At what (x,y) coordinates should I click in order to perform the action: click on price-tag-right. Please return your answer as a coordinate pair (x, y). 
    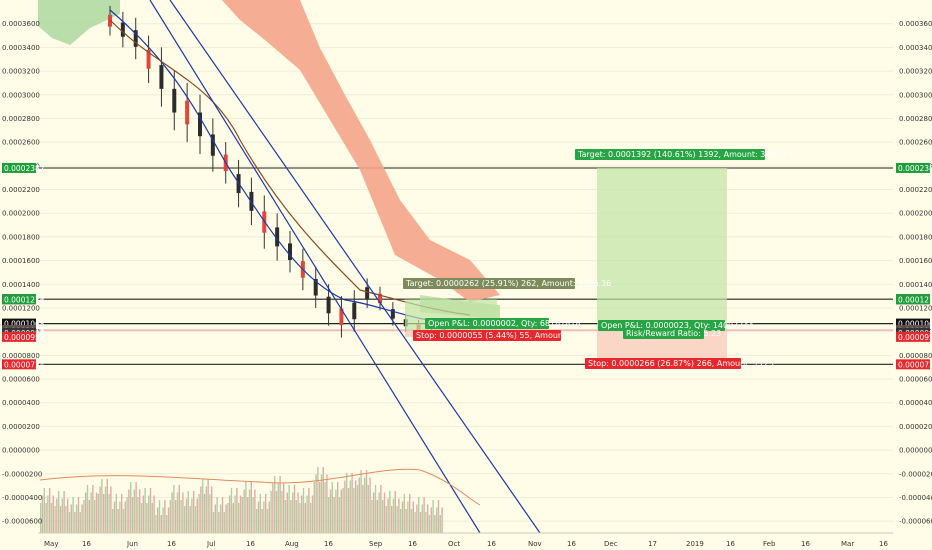
    Looking at the image, I should click on (913, 364).